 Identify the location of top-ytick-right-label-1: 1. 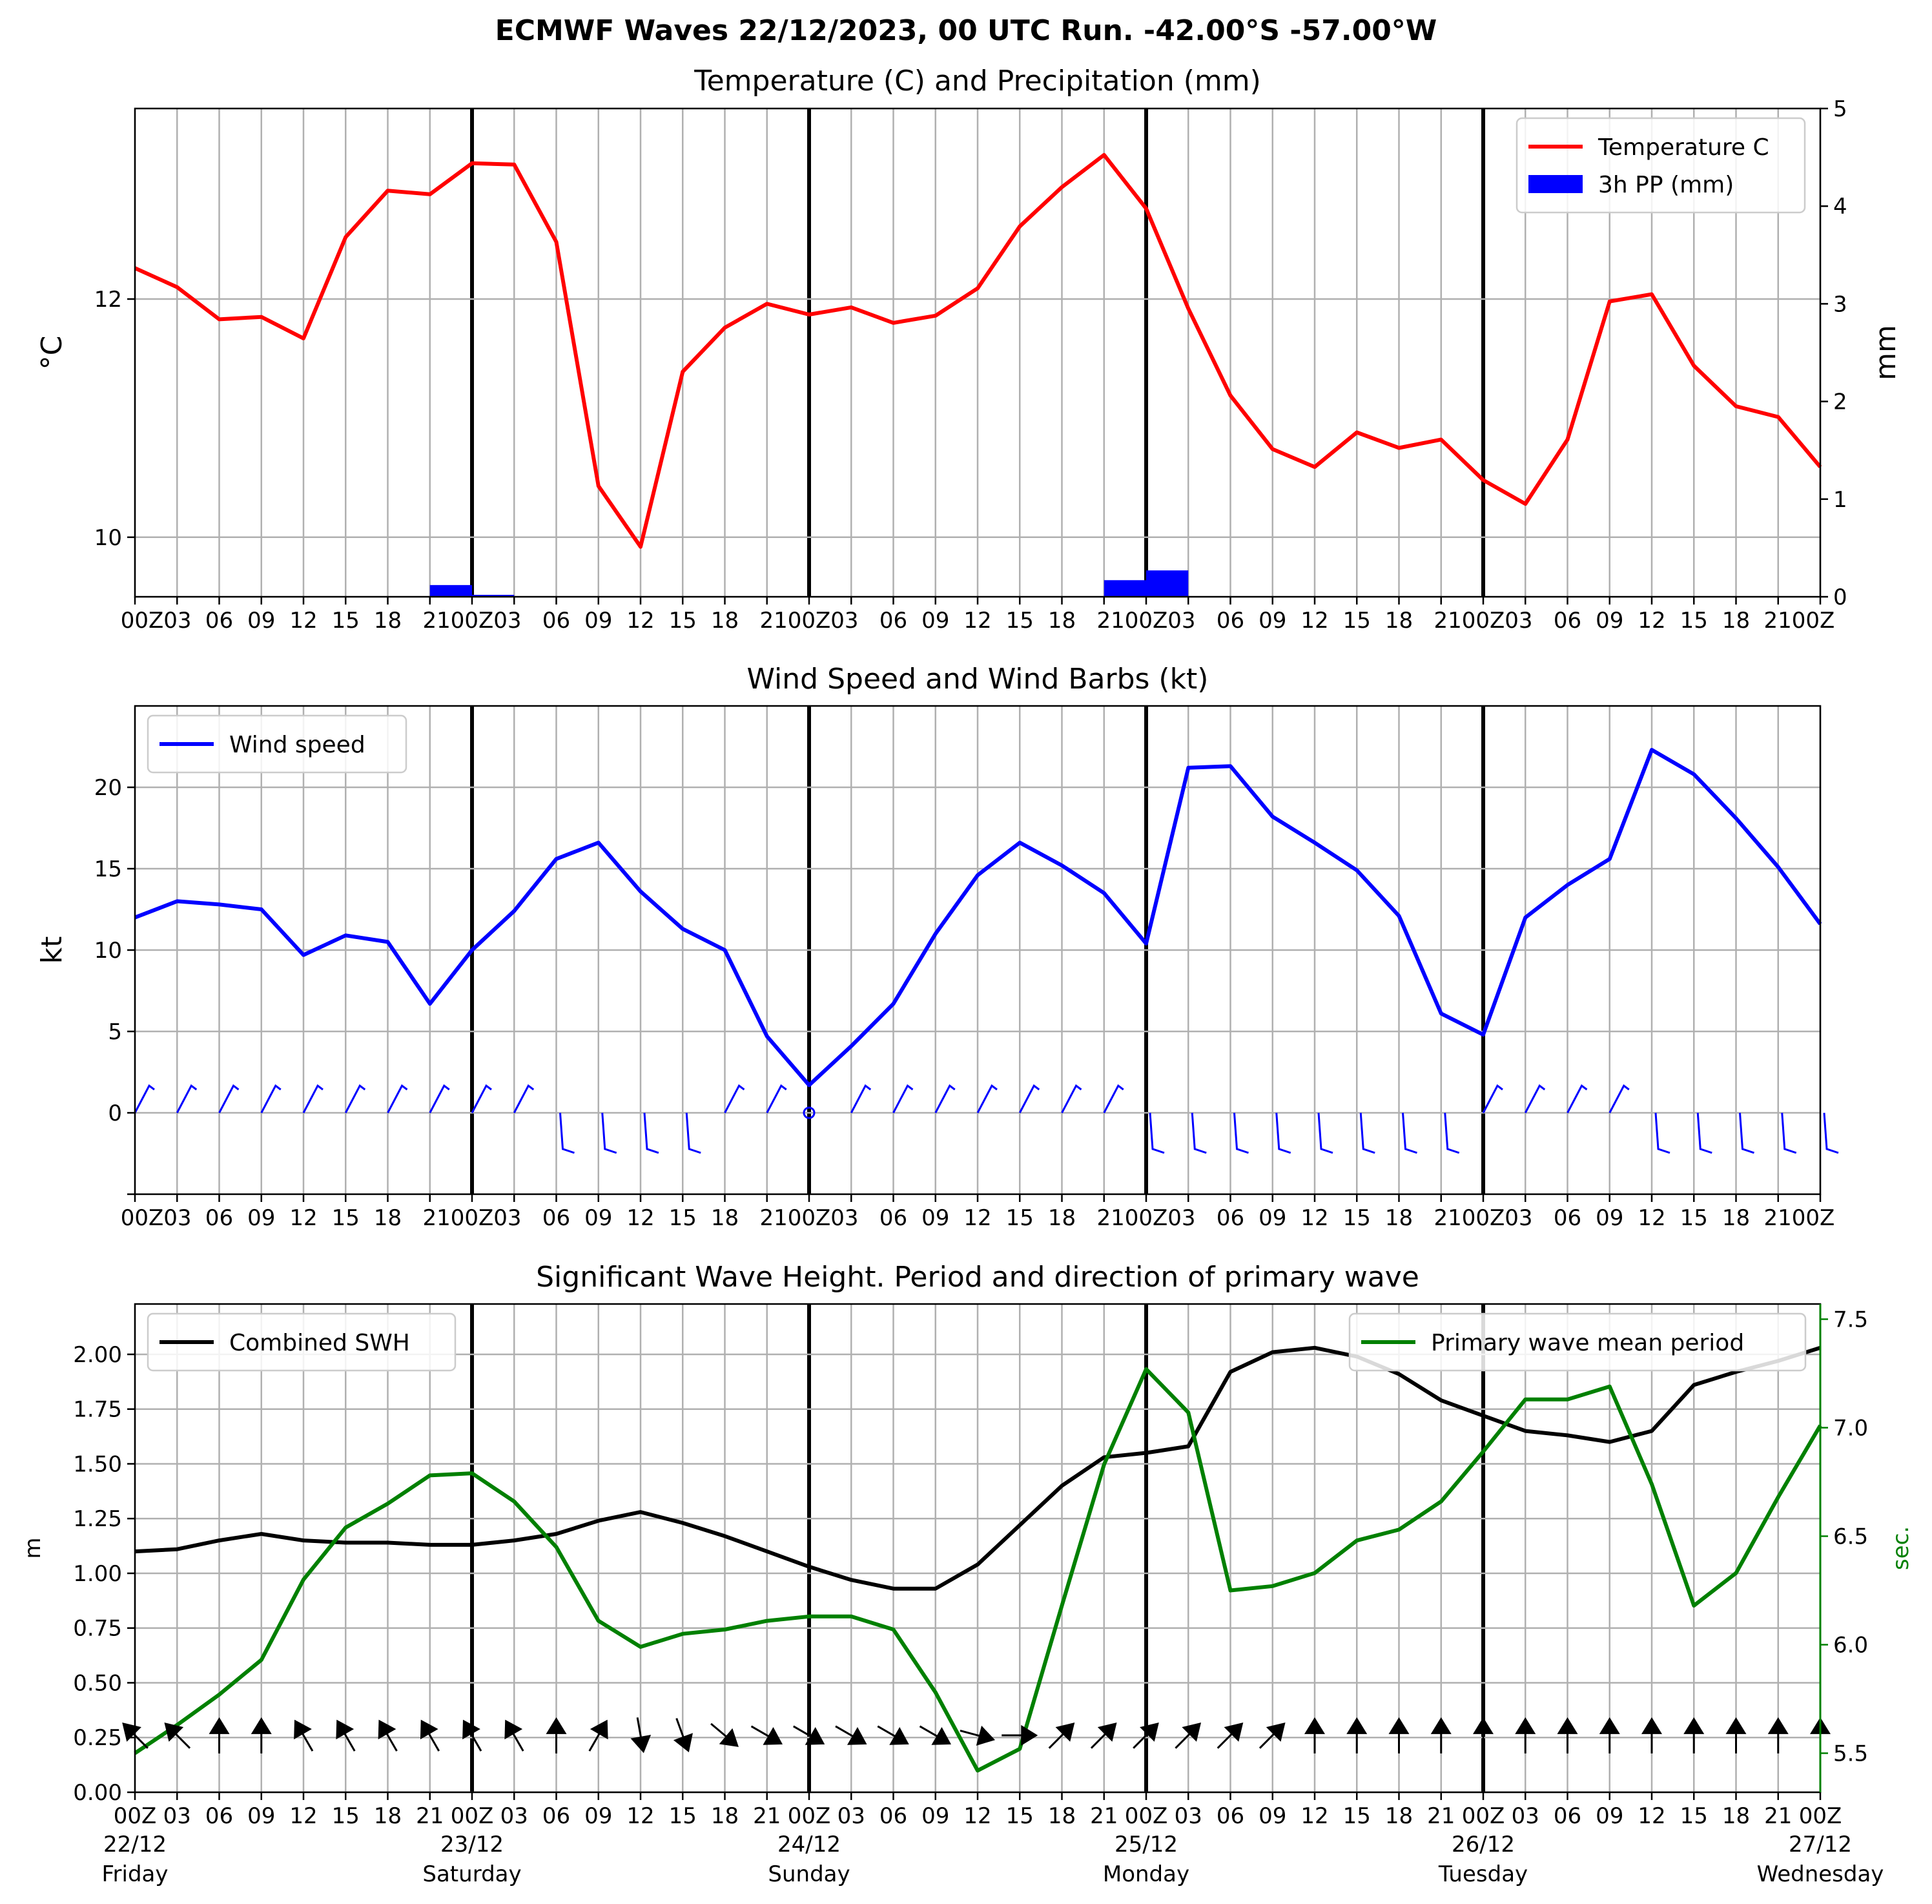
(1840, 500).